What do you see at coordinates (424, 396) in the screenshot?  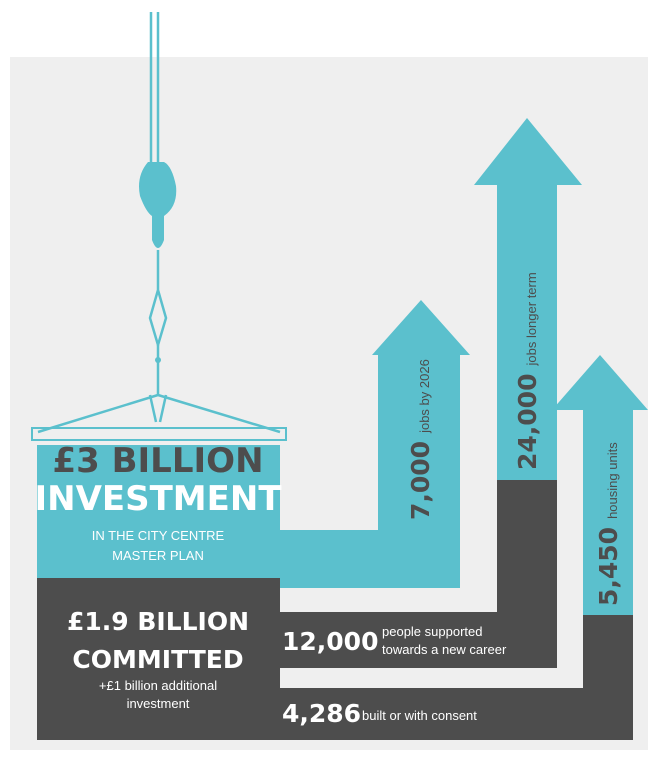 I see `arrow-label: jobs by 2026` at bounding box center [424, 396].